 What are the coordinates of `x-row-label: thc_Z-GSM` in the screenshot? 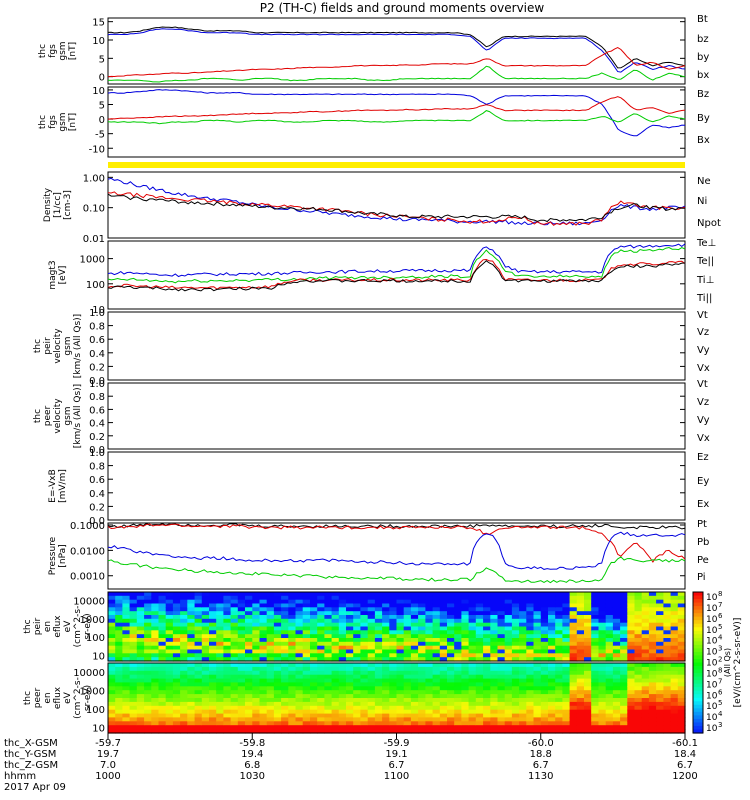 It's located at (31, 765).